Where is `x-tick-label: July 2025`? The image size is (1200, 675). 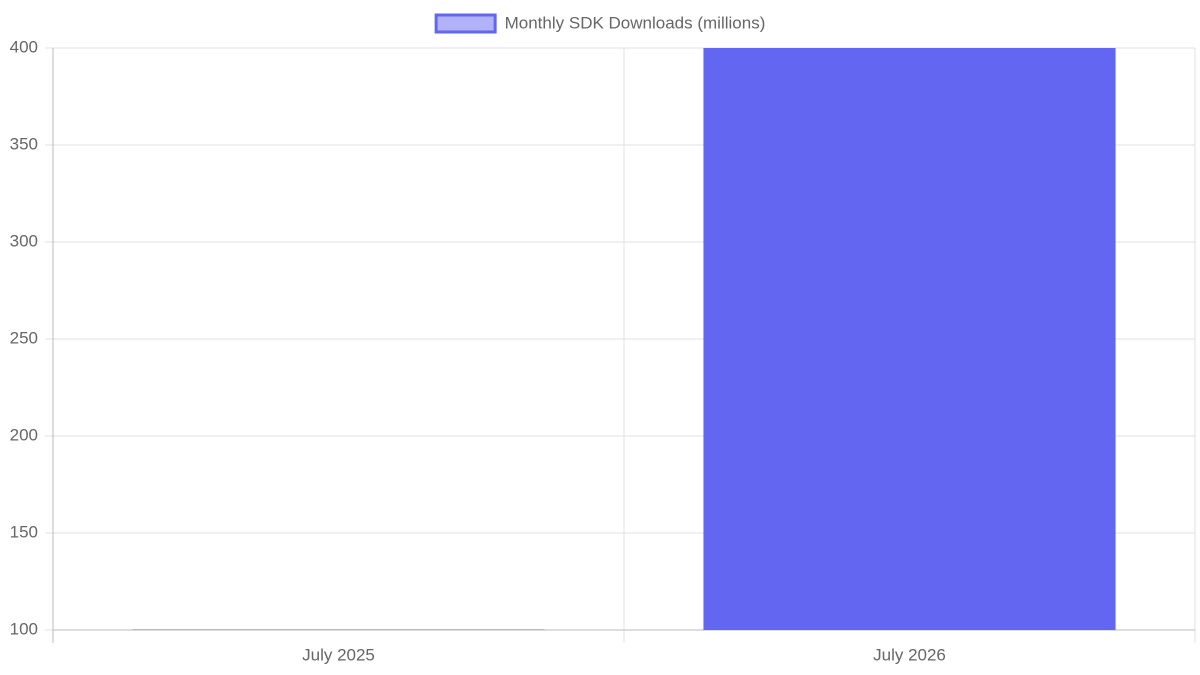
x-tick-label: July 2025 is located at coordinates (338, 654).